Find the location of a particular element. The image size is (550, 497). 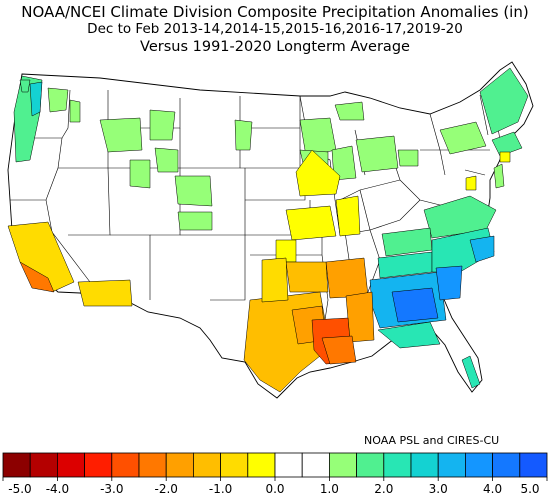

region-ohio-valley is located at coordinates (318, 173).